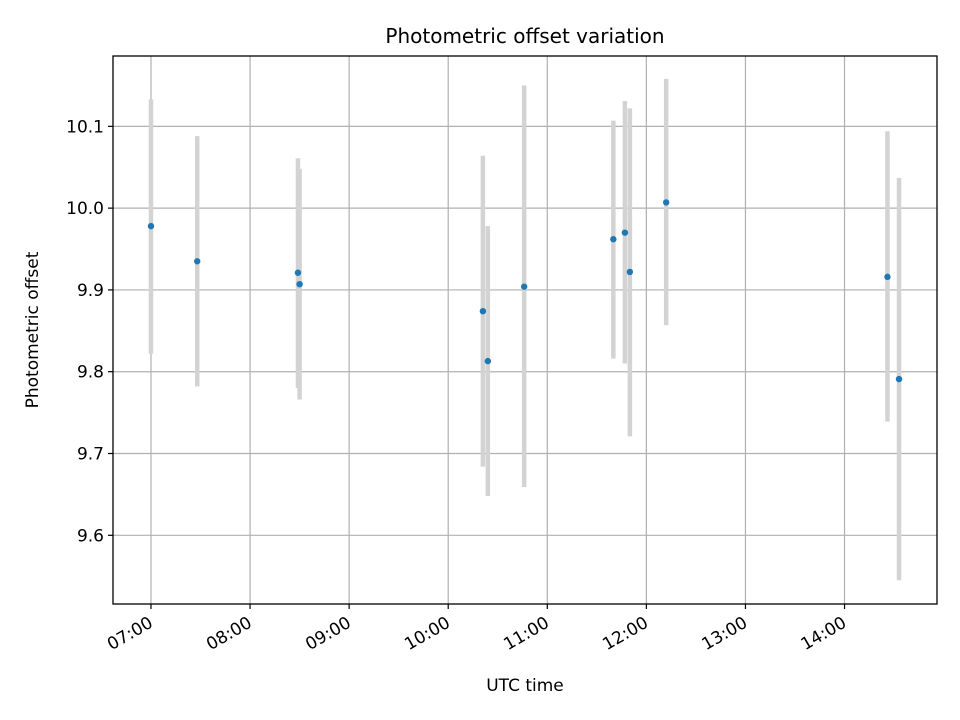 Image resolution: width=960 pixels, height=720 pixels. What do you see at coordinates (90, 536) in the screenshot?
I see `y-tick-label: 9.6` at bounding box center [90, 536].